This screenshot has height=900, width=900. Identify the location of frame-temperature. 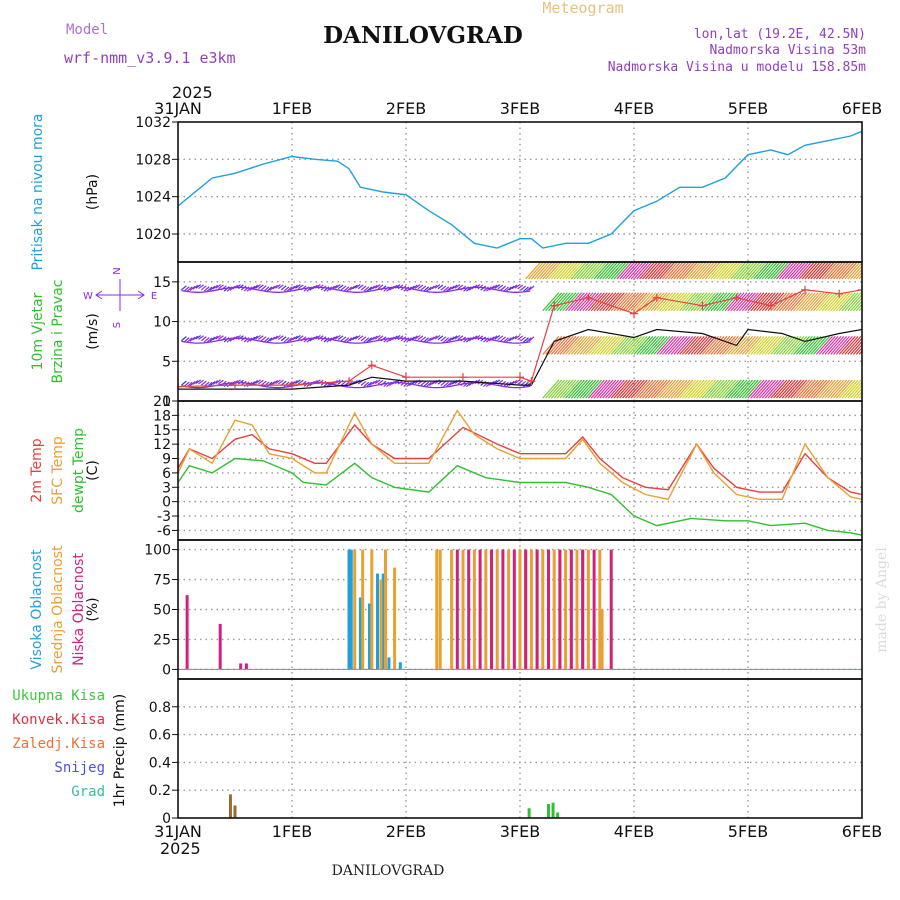
(520, 470).